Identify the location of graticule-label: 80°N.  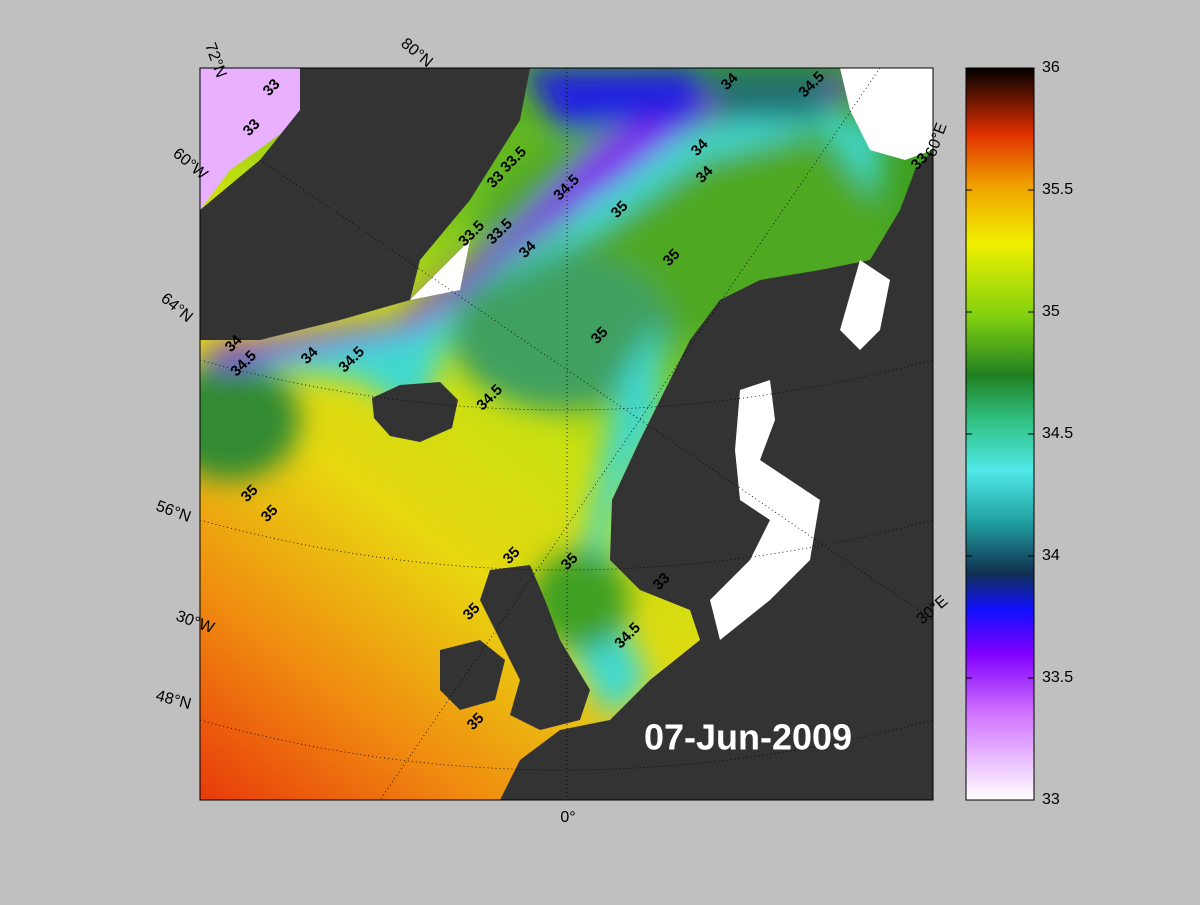
(416, 53).